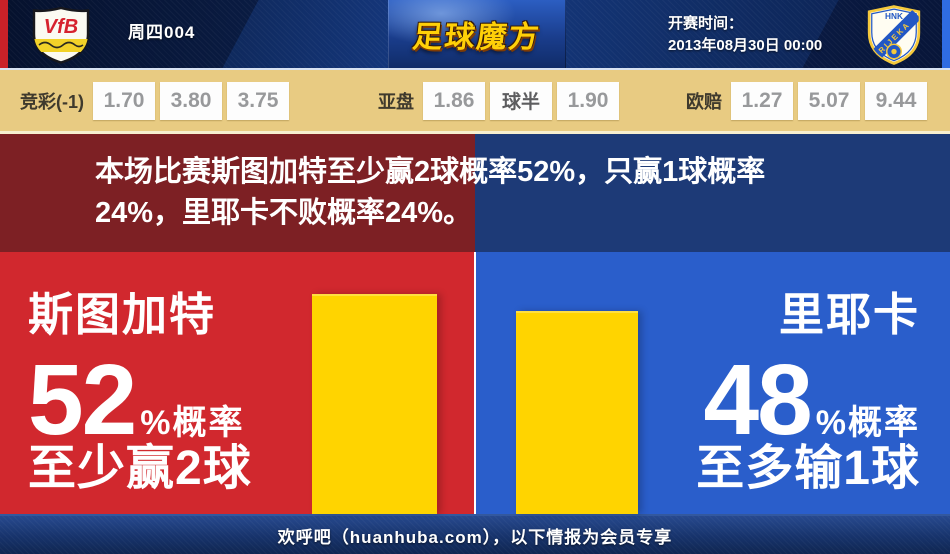 The image size is (950, 554). I want to click on hnk-rijeka-crest-icon: HNK RIJEKA, so click(894, 35).